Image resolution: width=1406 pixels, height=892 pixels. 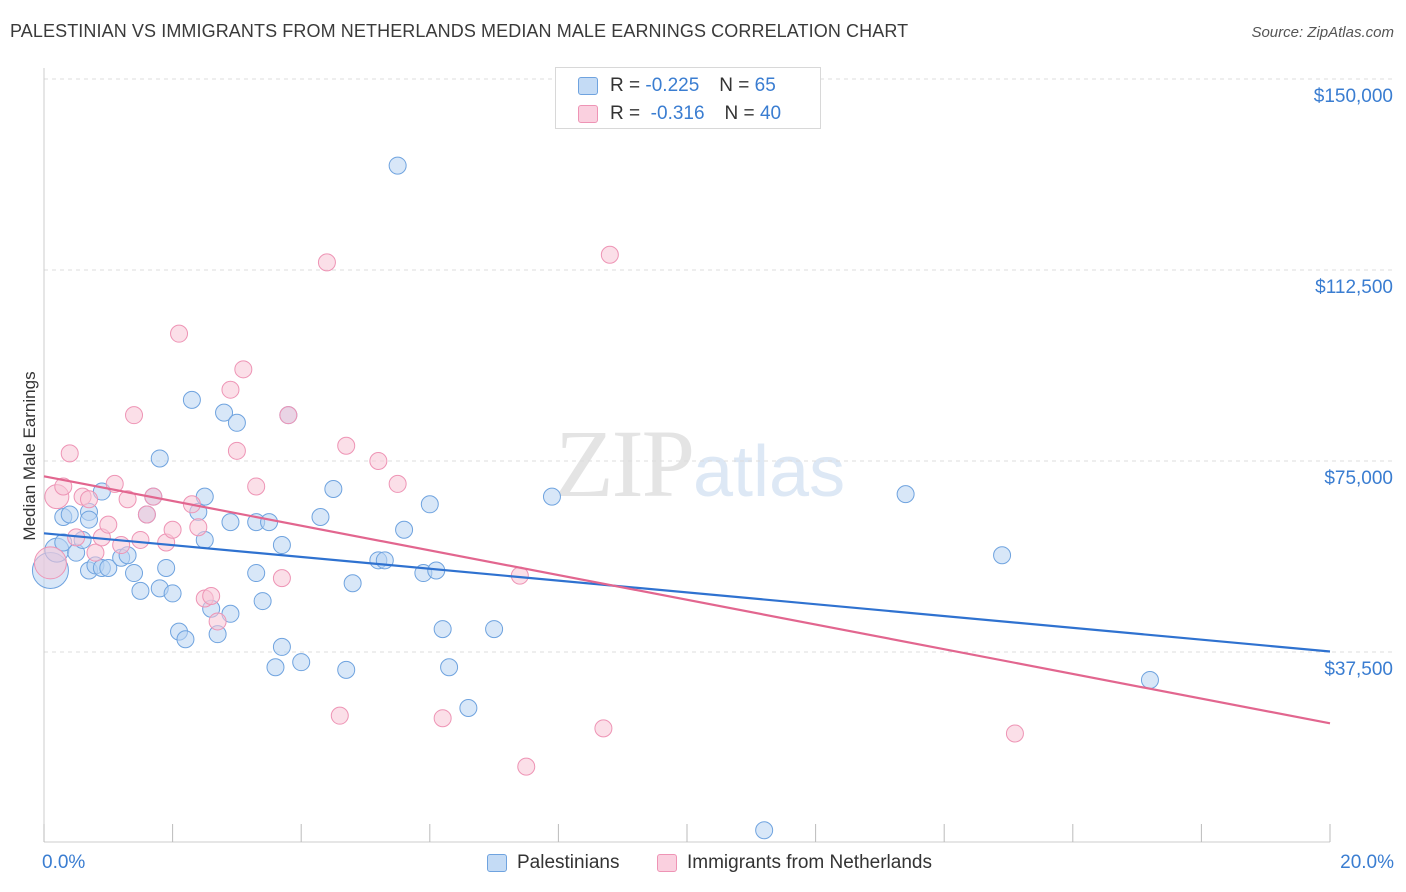 What do you see at coordinates (1358, 478) in the screenshot?
I see `y-tick-label: $75,000` at bounding box center [1358, 478].